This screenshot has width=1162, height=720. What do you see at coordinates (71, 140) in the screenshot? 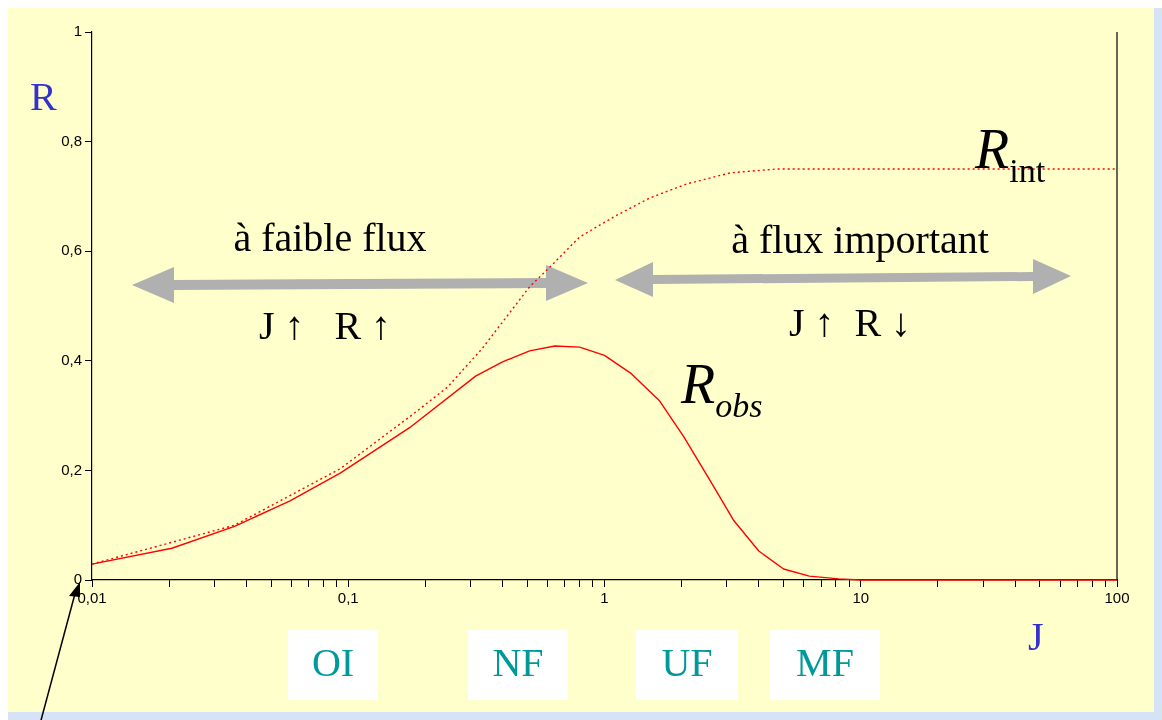
I see `y-tick-label: 0,8` at bounding box center [71, 140].